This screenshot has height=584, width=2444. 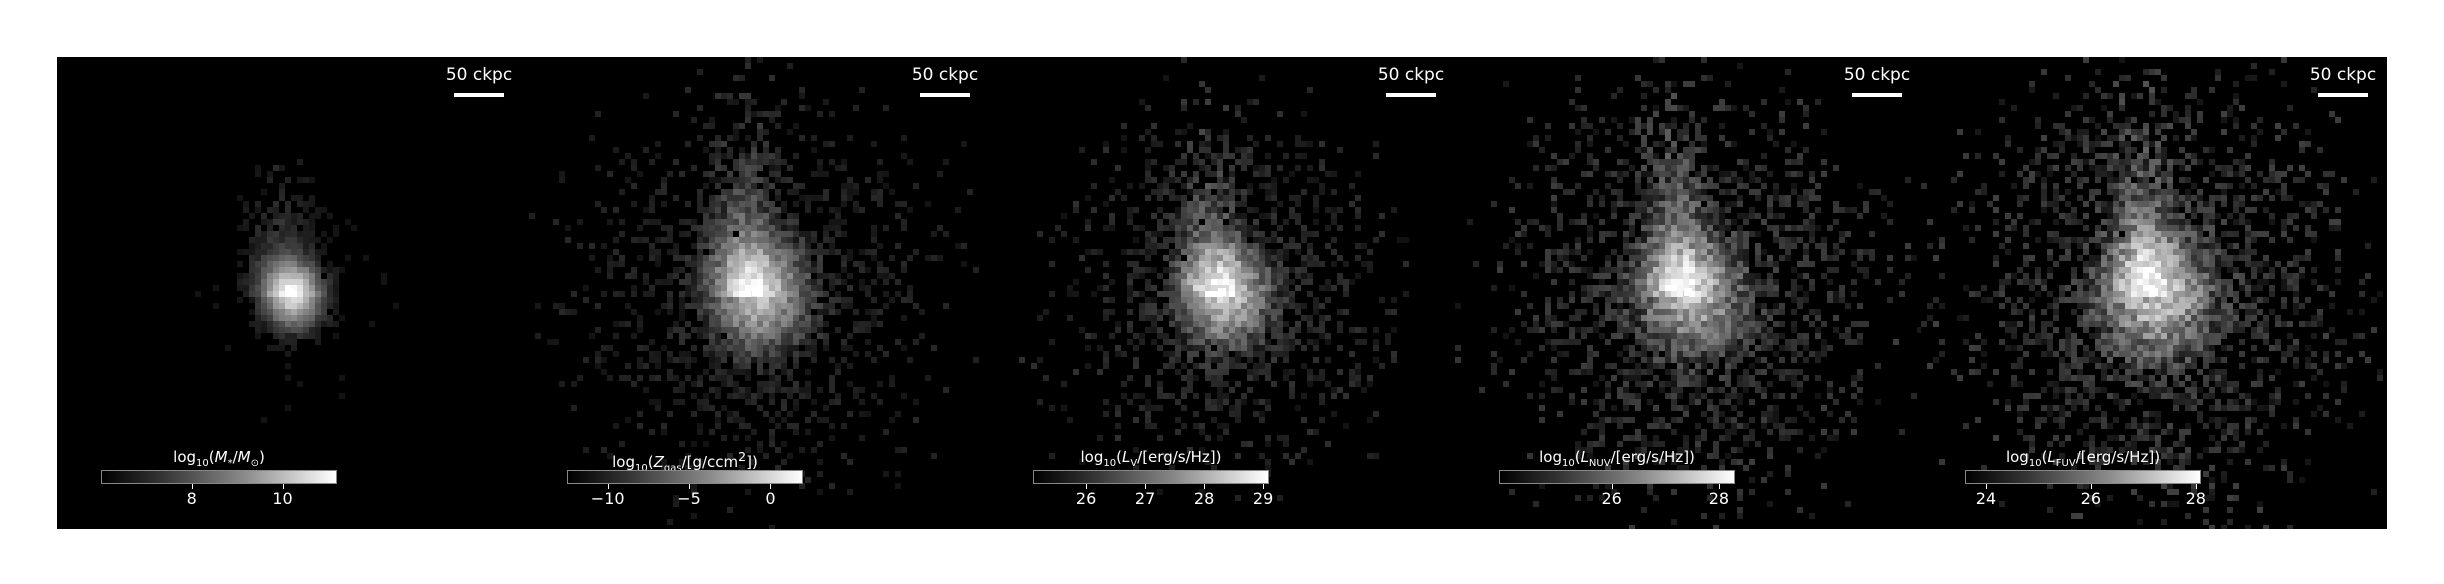 I want to click on colorbar: log10(Zgas/[g/ccm2]) −10 −5 0, so click(x=685, y=478).